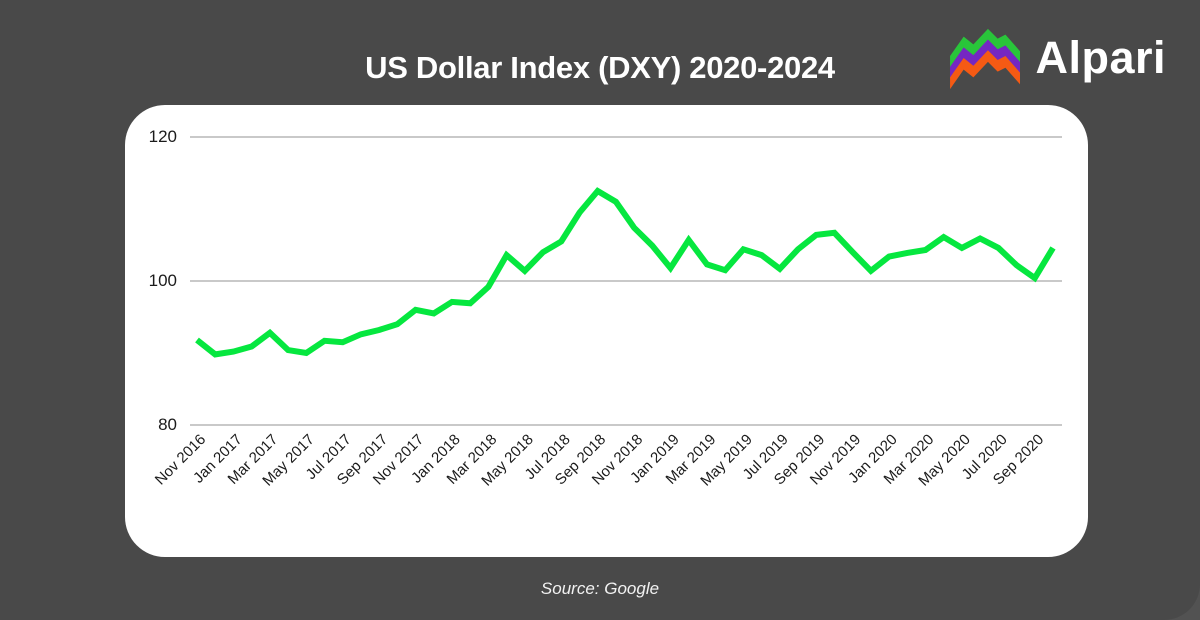  What do you see at coordinates (162, 136) in the screenshot?
I see `y-tick-label: 120` at bounding box center [162, 136].